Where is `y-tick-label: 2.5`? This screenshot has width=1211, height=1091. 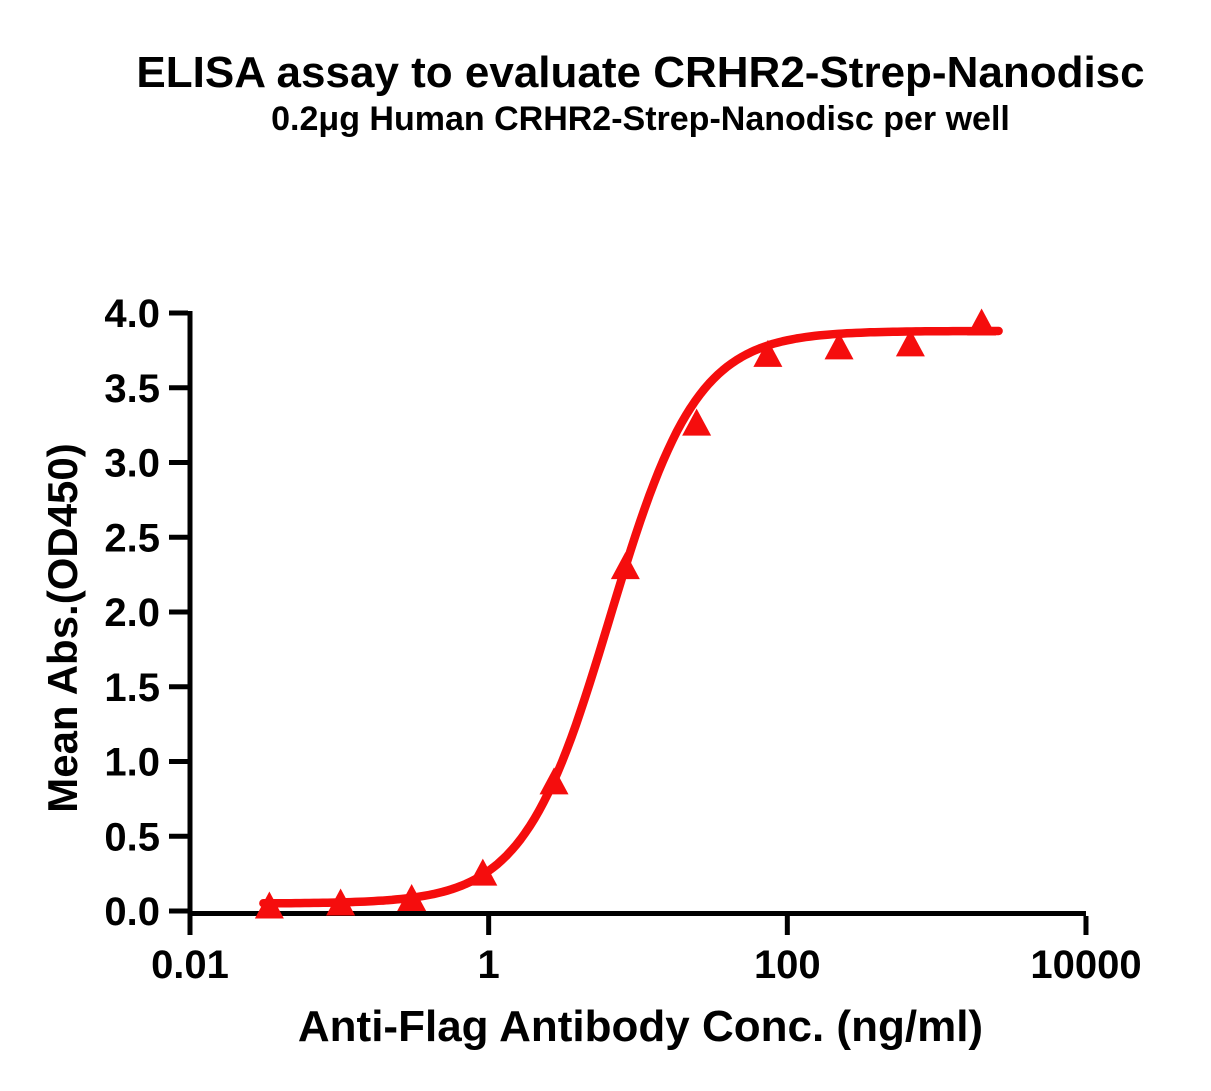
y-tick-label: 2.5 is located at coordinates (132, 538).